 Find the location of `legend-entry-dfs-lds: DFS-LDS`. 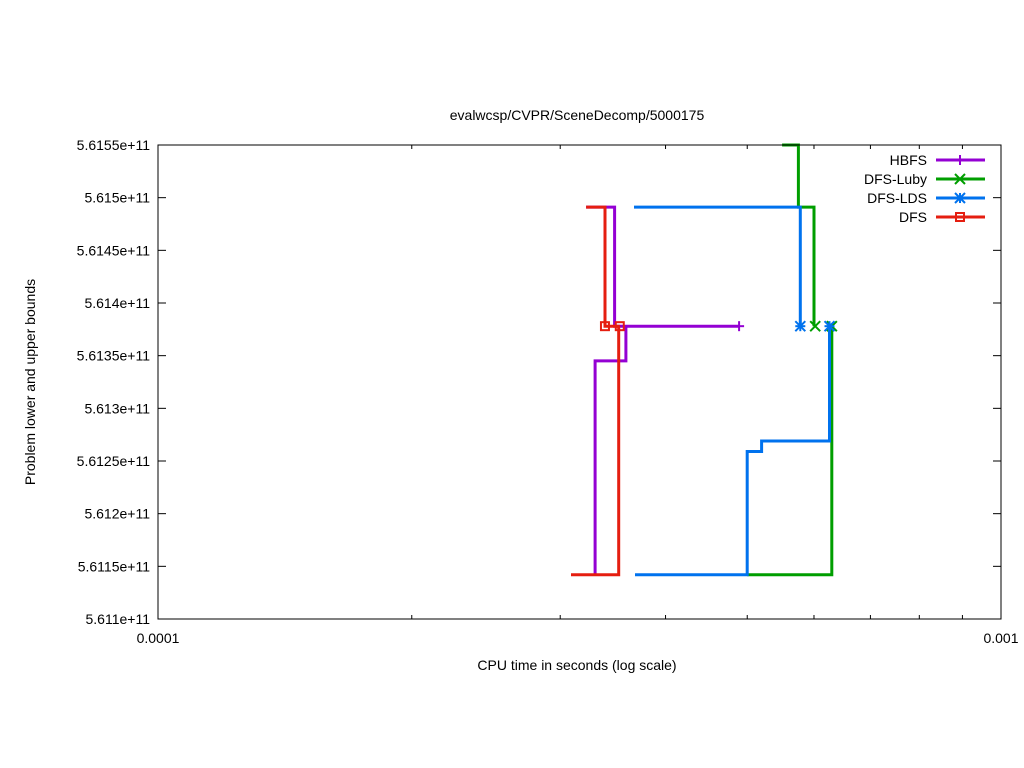

legend-entry-dfs-lds: DFS-LDS is located at coordinates (926, 198).